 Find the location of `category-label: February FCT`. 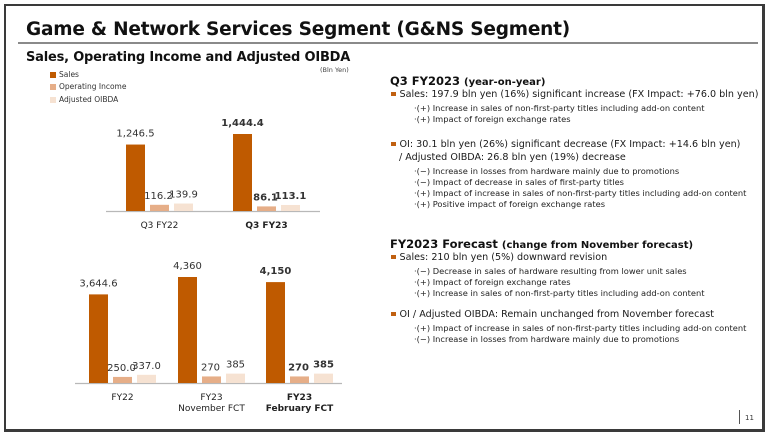

category-label: February FCT is located at coordinates (300, 409).